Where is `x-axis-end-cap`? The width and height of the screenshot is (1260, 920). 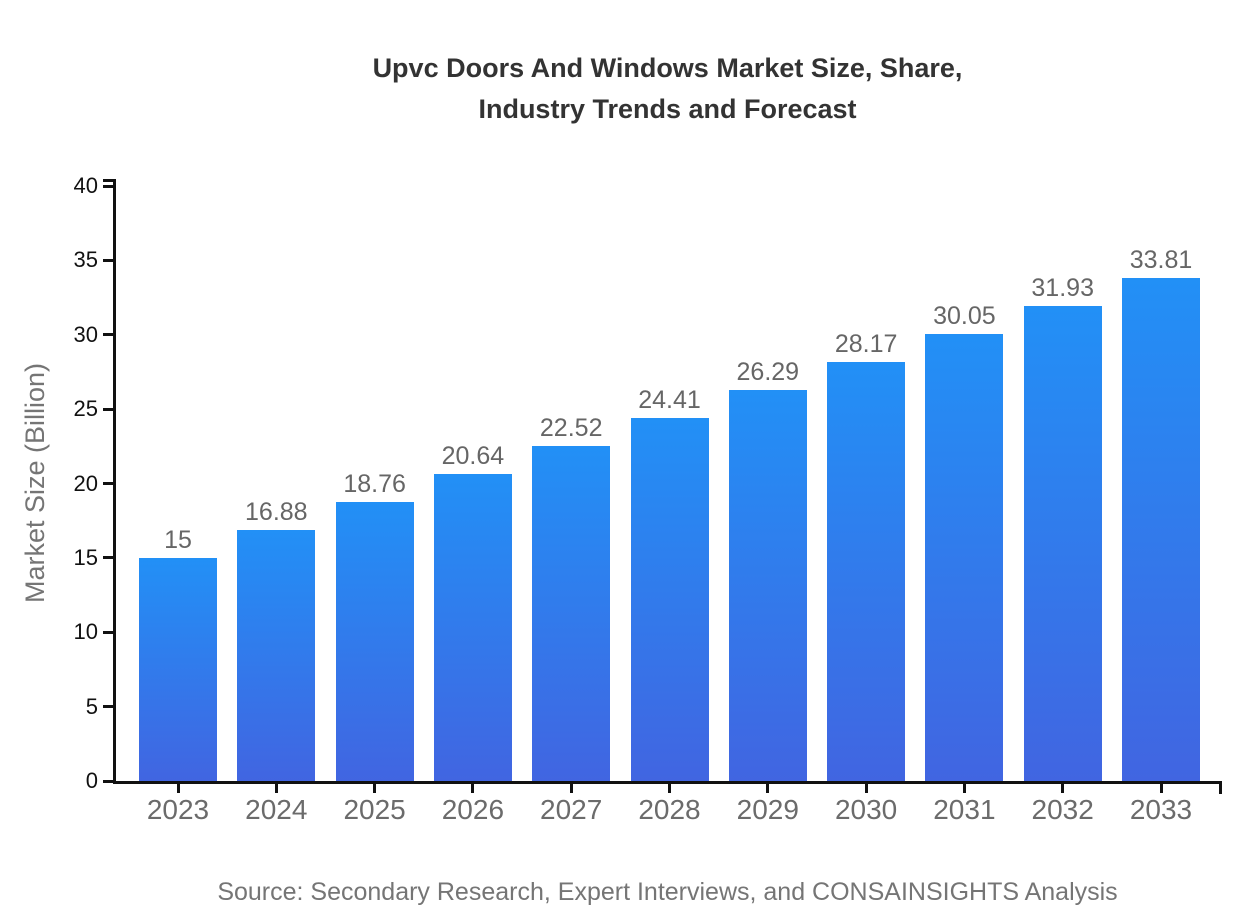 x-axis-end-cap is located at coordinates (1220, 787).